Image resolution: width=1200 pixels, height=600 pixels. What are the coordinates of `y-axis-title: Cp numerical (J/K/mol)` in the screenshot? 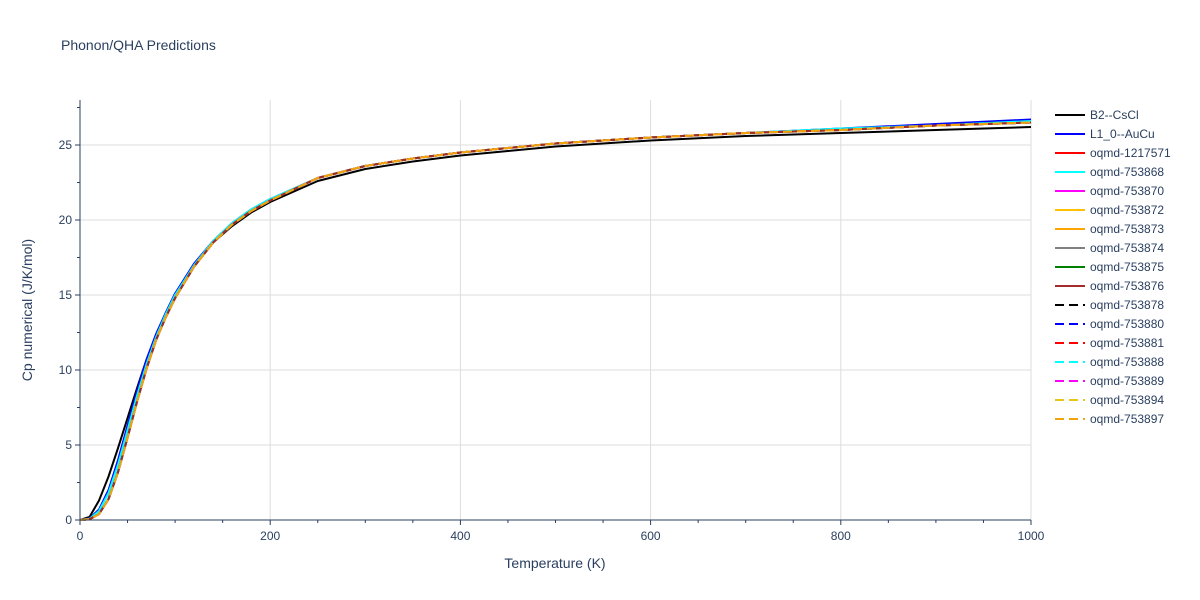 It's located at (27, 310).